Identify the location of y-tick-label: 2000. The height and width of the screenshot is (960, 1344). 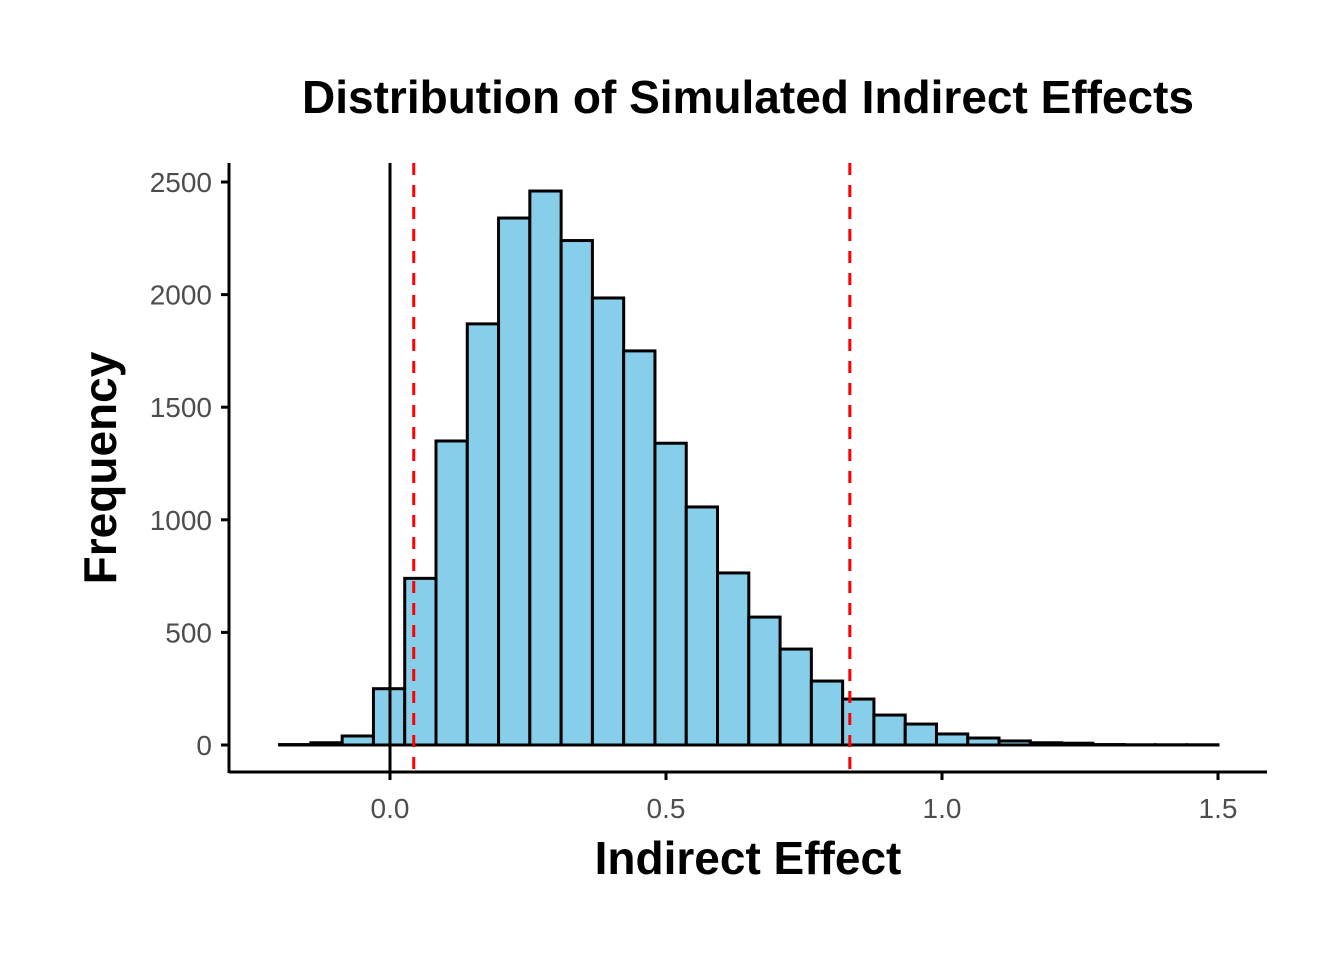
(181, 295).